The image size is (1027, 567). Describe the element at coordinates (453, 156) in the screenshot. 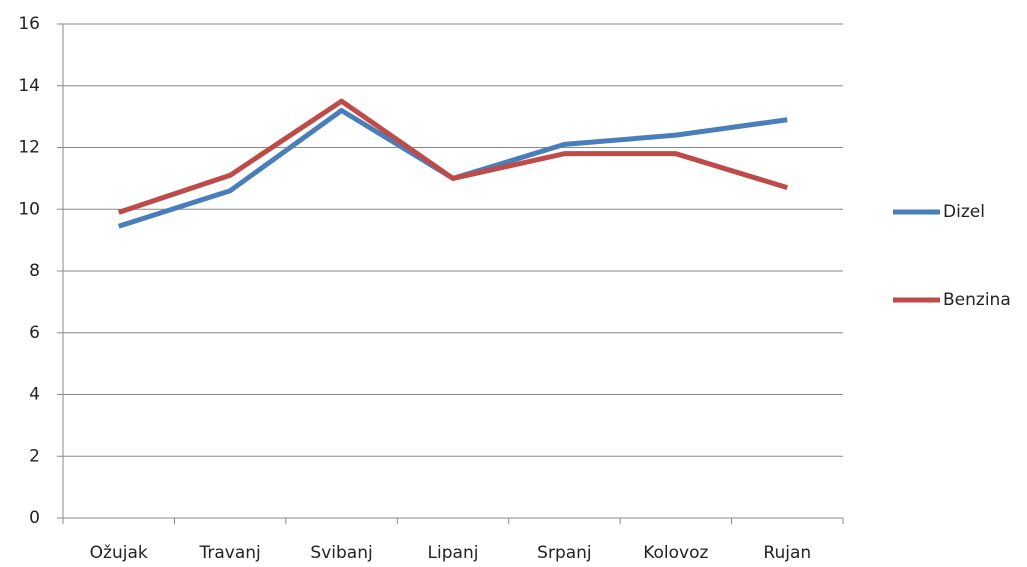

I see `line-series` at that location.